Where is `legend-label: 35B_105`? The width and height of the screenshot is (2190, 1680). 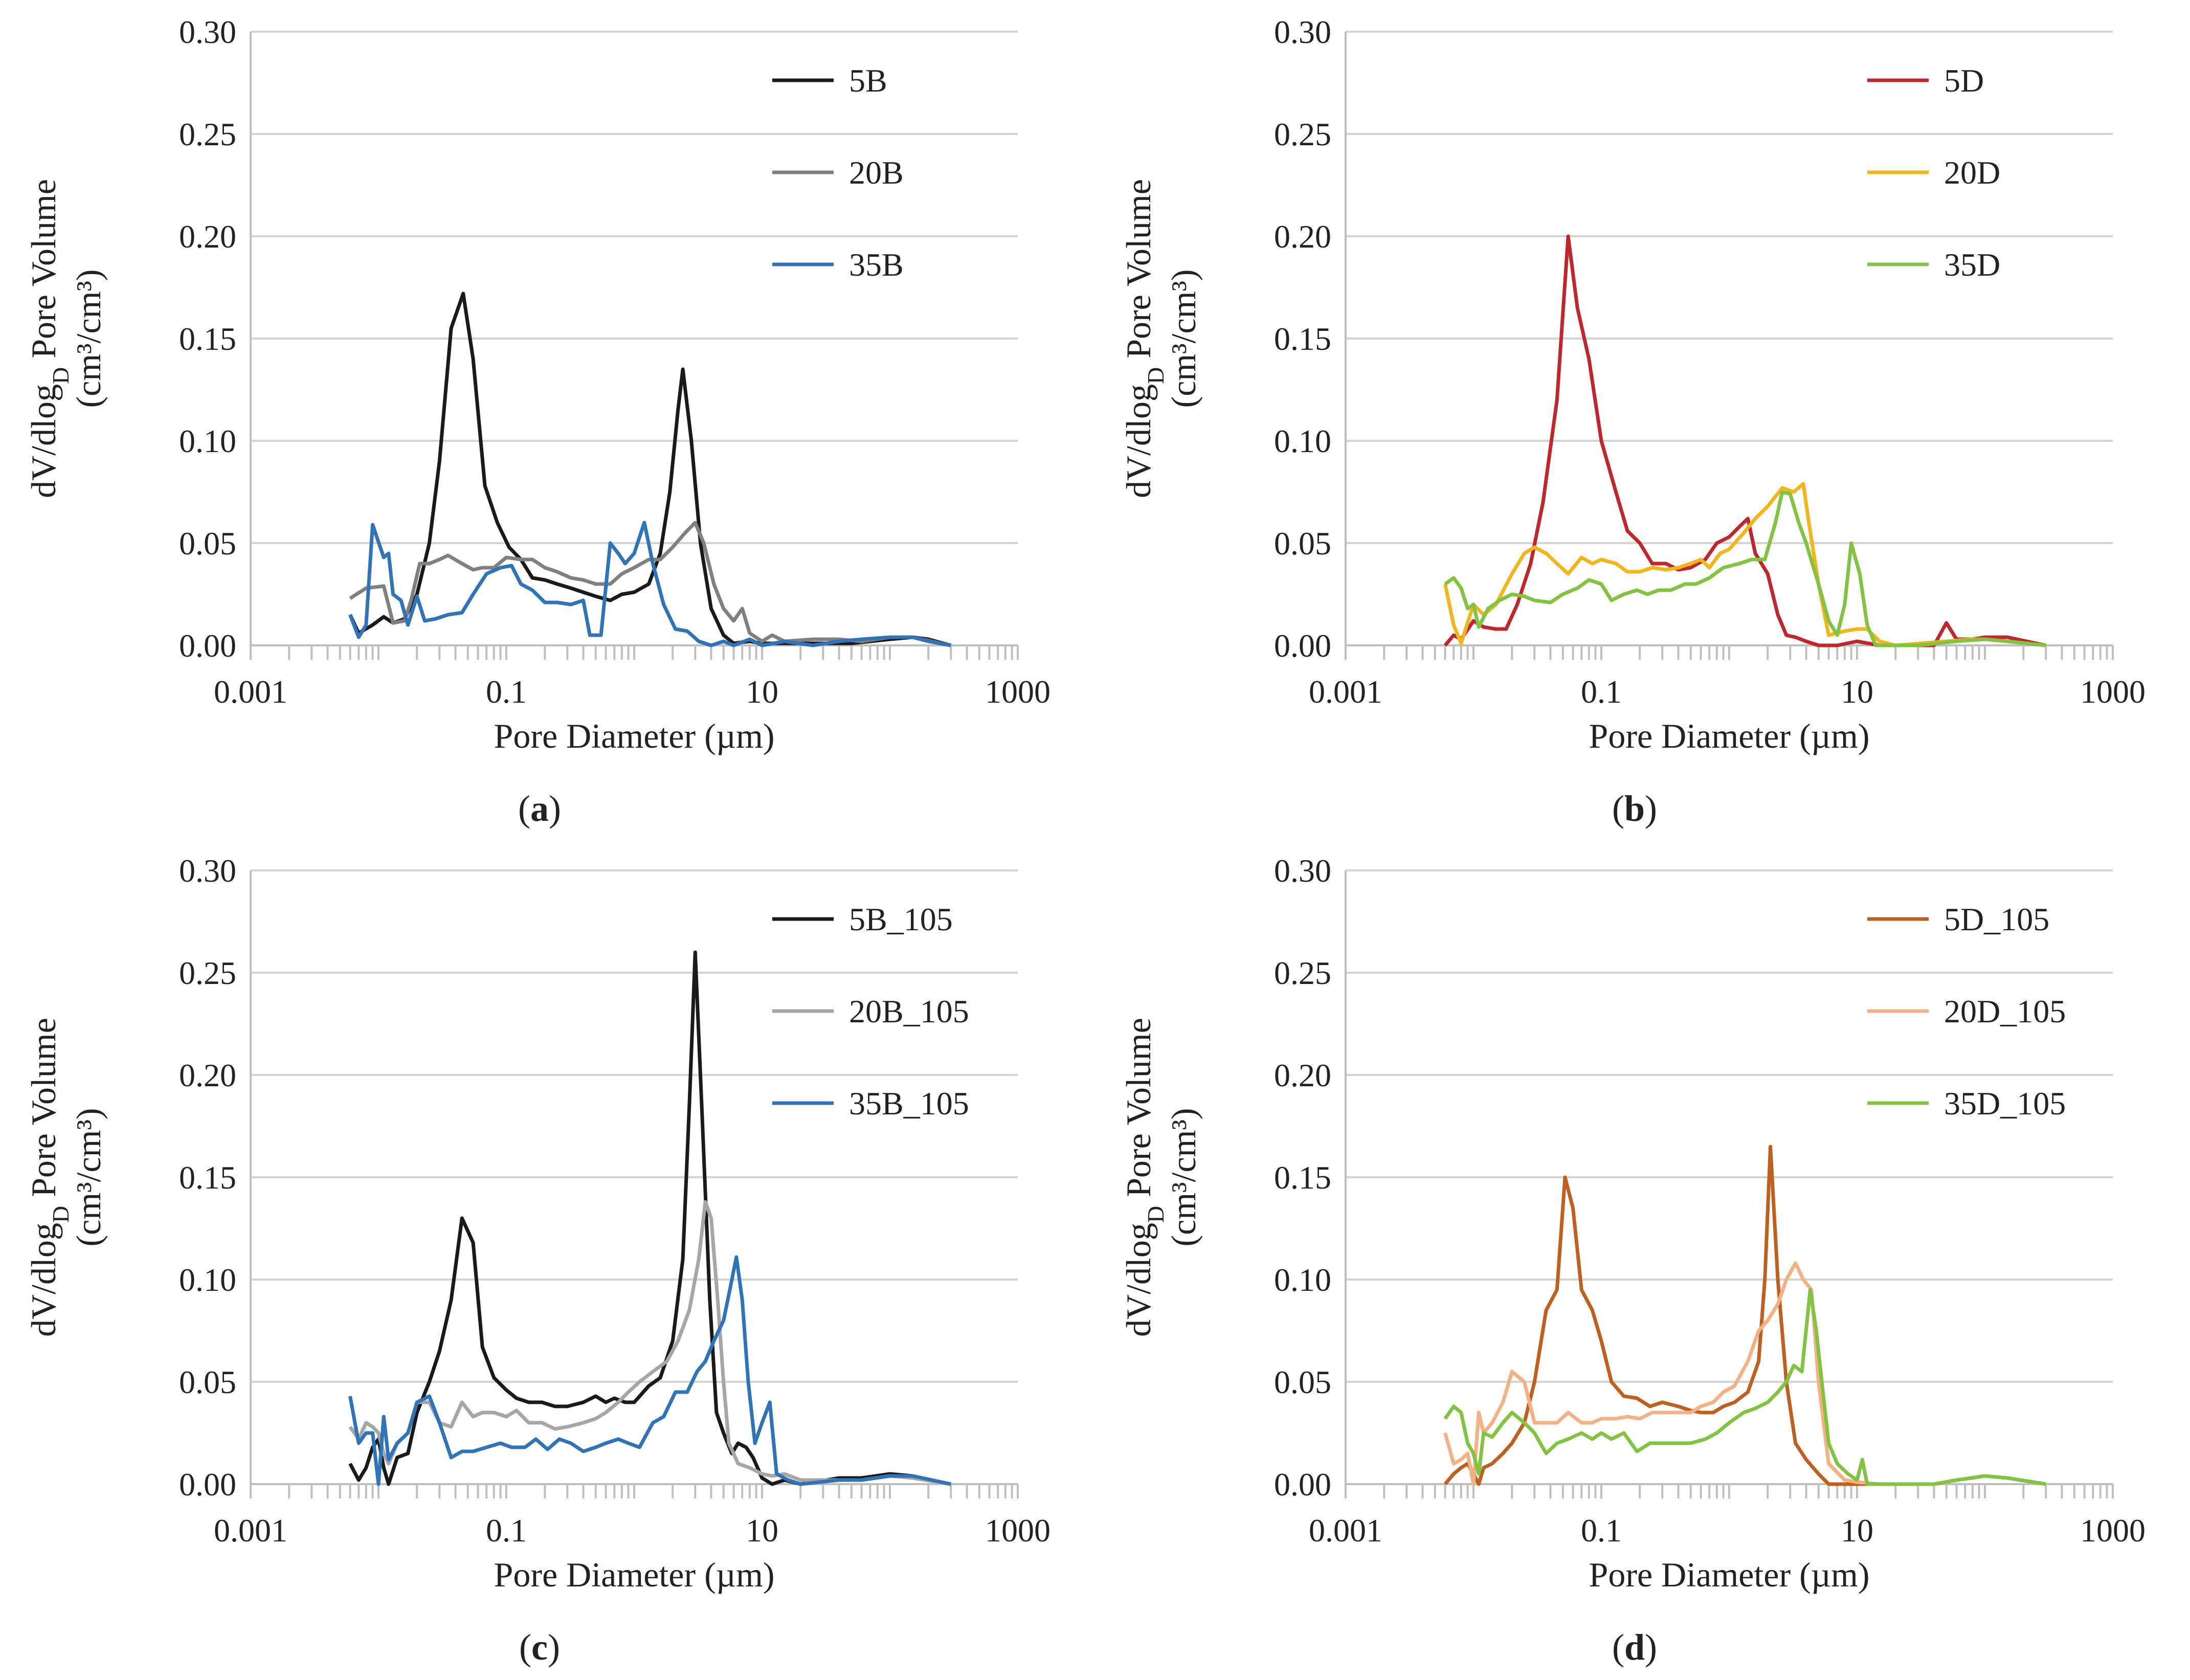 legend-label: 35B_105 is located at coordinates (909, 1103).